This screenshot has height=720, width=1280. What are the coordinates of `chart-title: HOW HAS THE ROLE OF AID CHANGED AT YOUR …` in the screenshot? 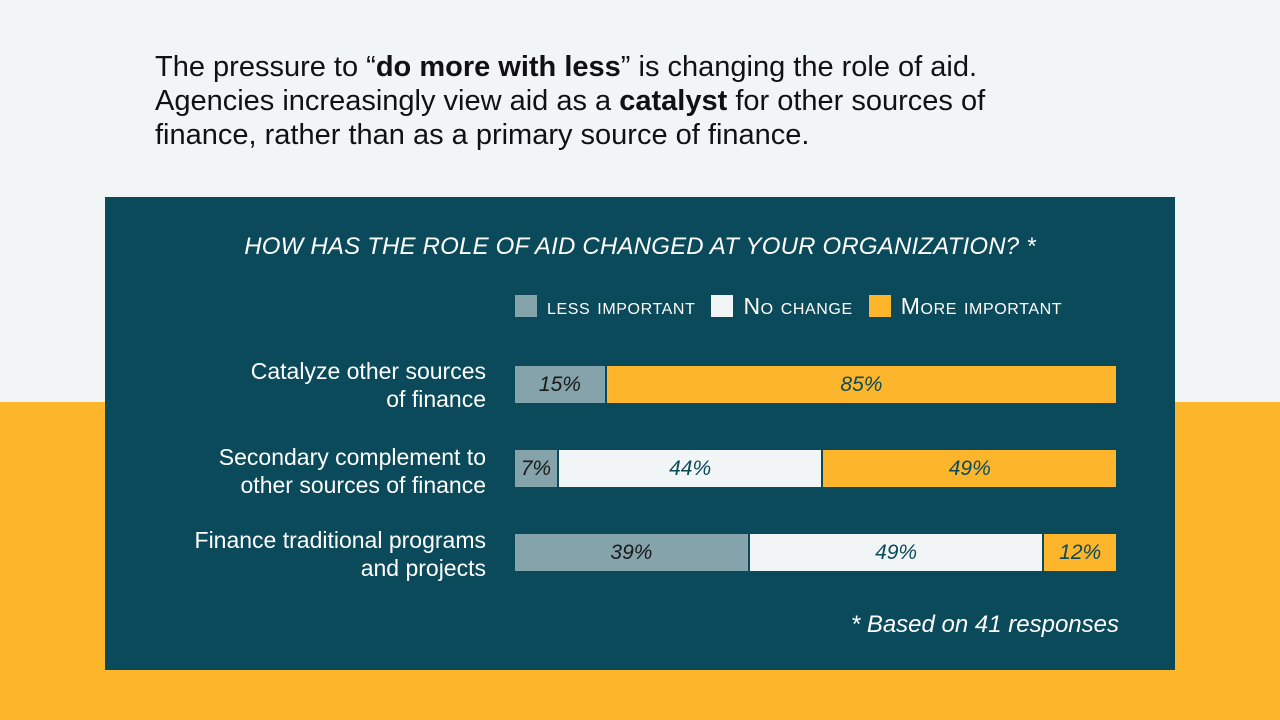 It's located at (640, 246).